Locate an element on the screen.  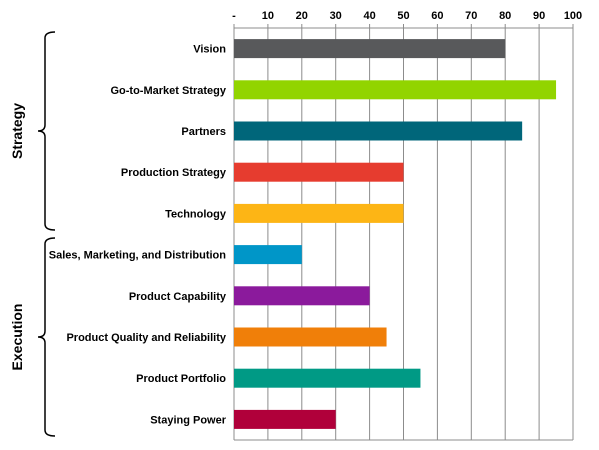
x-tick-label: 50 is located at coordinates (403, 16).